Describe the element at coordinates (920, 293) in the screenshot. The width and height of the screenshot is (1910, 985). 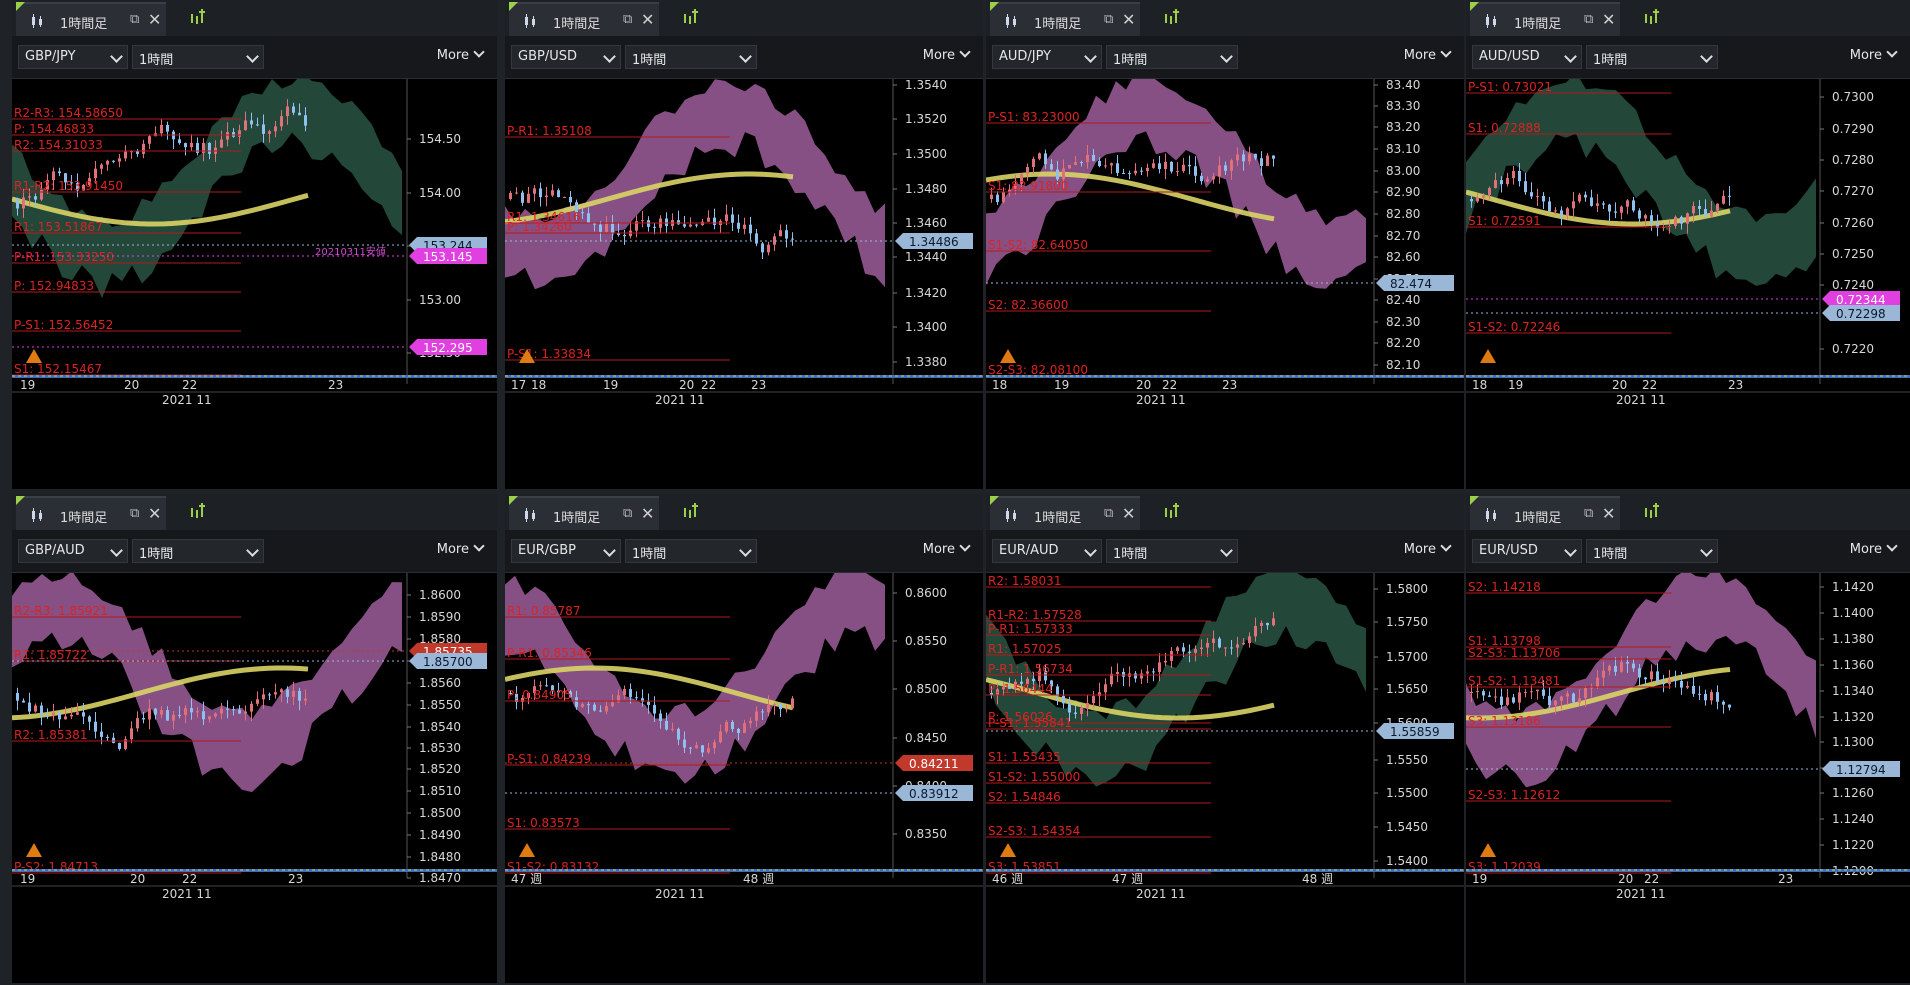
I see `y-tick-label: 1.3420` at that location.